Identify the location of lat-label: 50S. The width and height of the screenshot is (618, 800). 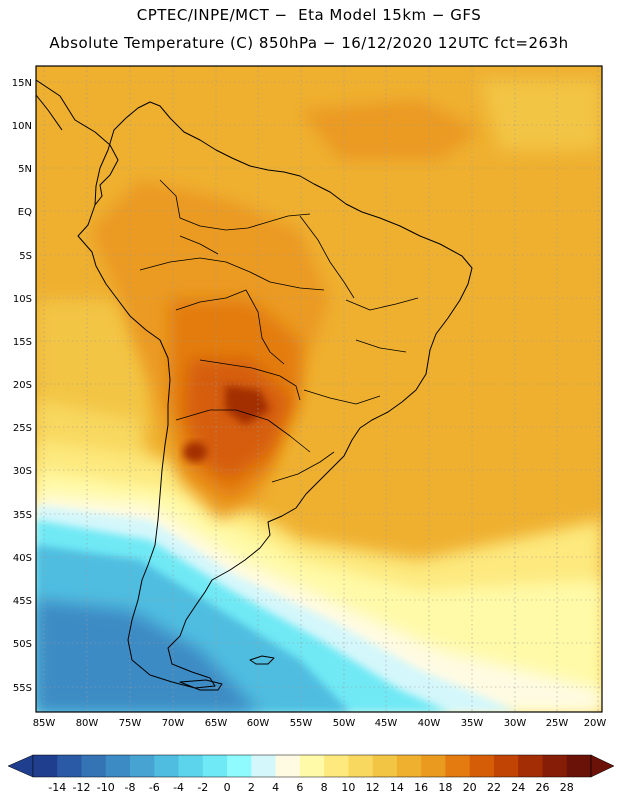
(22, 644).